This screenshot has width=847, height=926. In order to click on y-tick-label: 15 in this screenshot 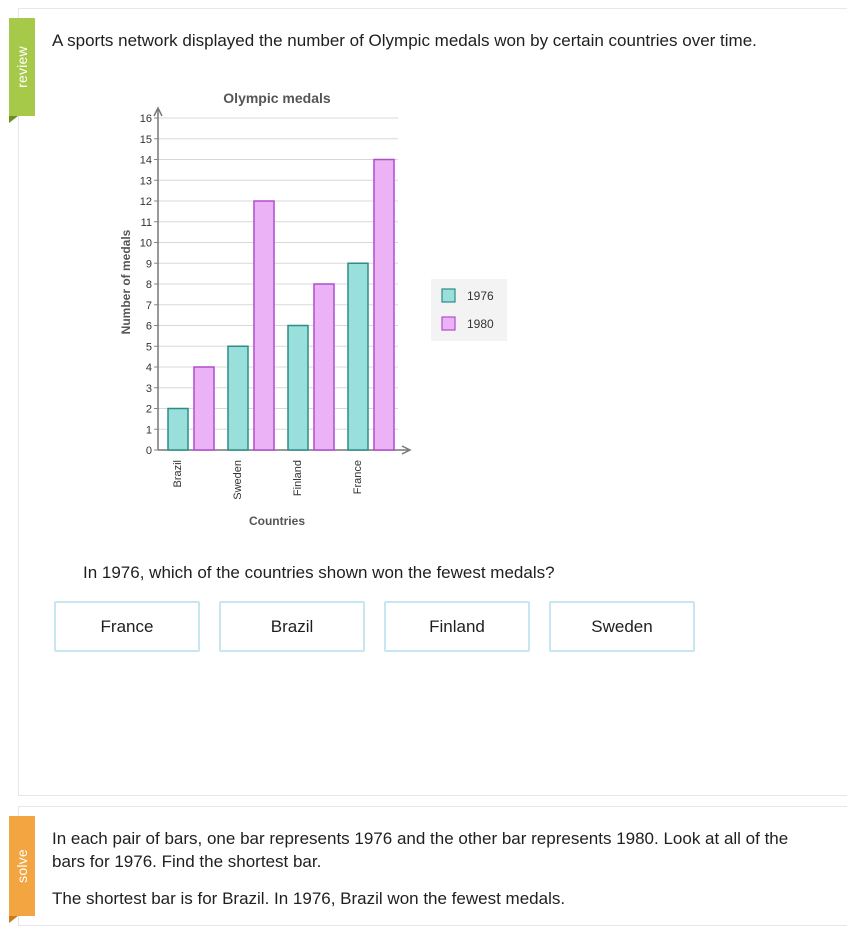, I will do `click(146, 140)`.